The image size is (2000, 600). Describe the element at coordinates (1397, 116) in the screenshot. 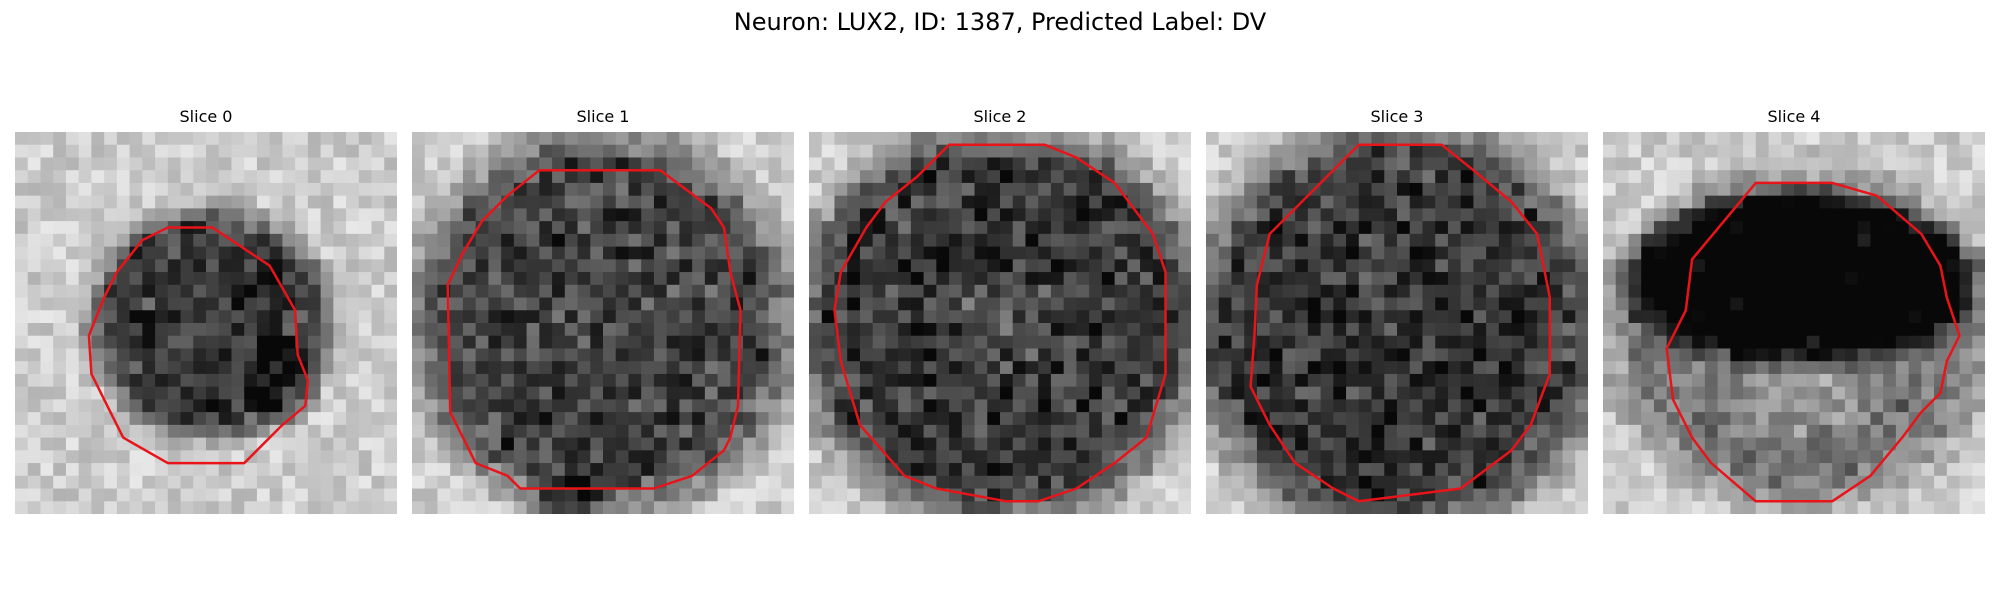

I see `slice-title-3: Slice 3` at that location.